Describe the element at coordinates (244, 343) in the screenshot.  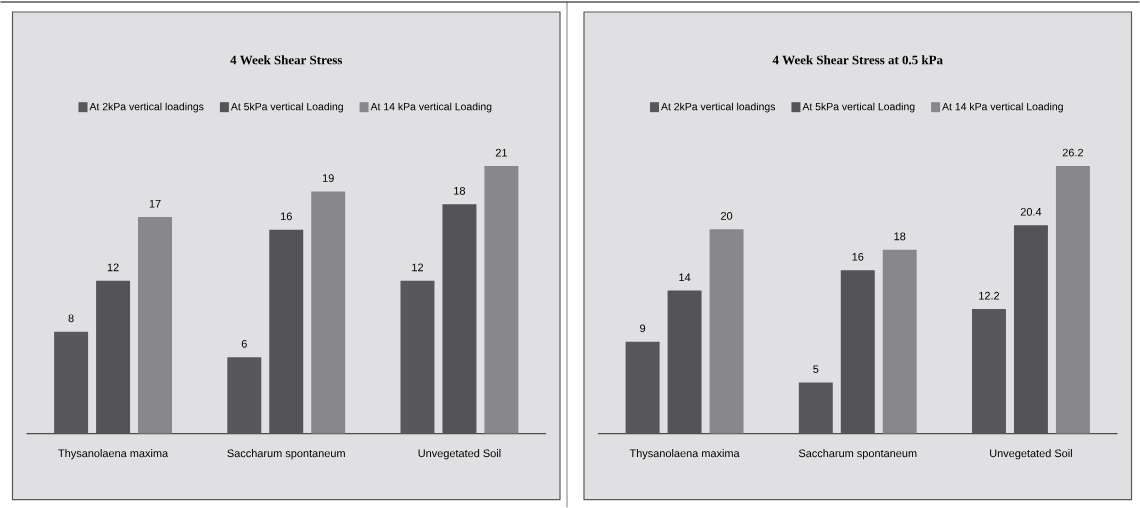
I see `data-label: 6` at that location.